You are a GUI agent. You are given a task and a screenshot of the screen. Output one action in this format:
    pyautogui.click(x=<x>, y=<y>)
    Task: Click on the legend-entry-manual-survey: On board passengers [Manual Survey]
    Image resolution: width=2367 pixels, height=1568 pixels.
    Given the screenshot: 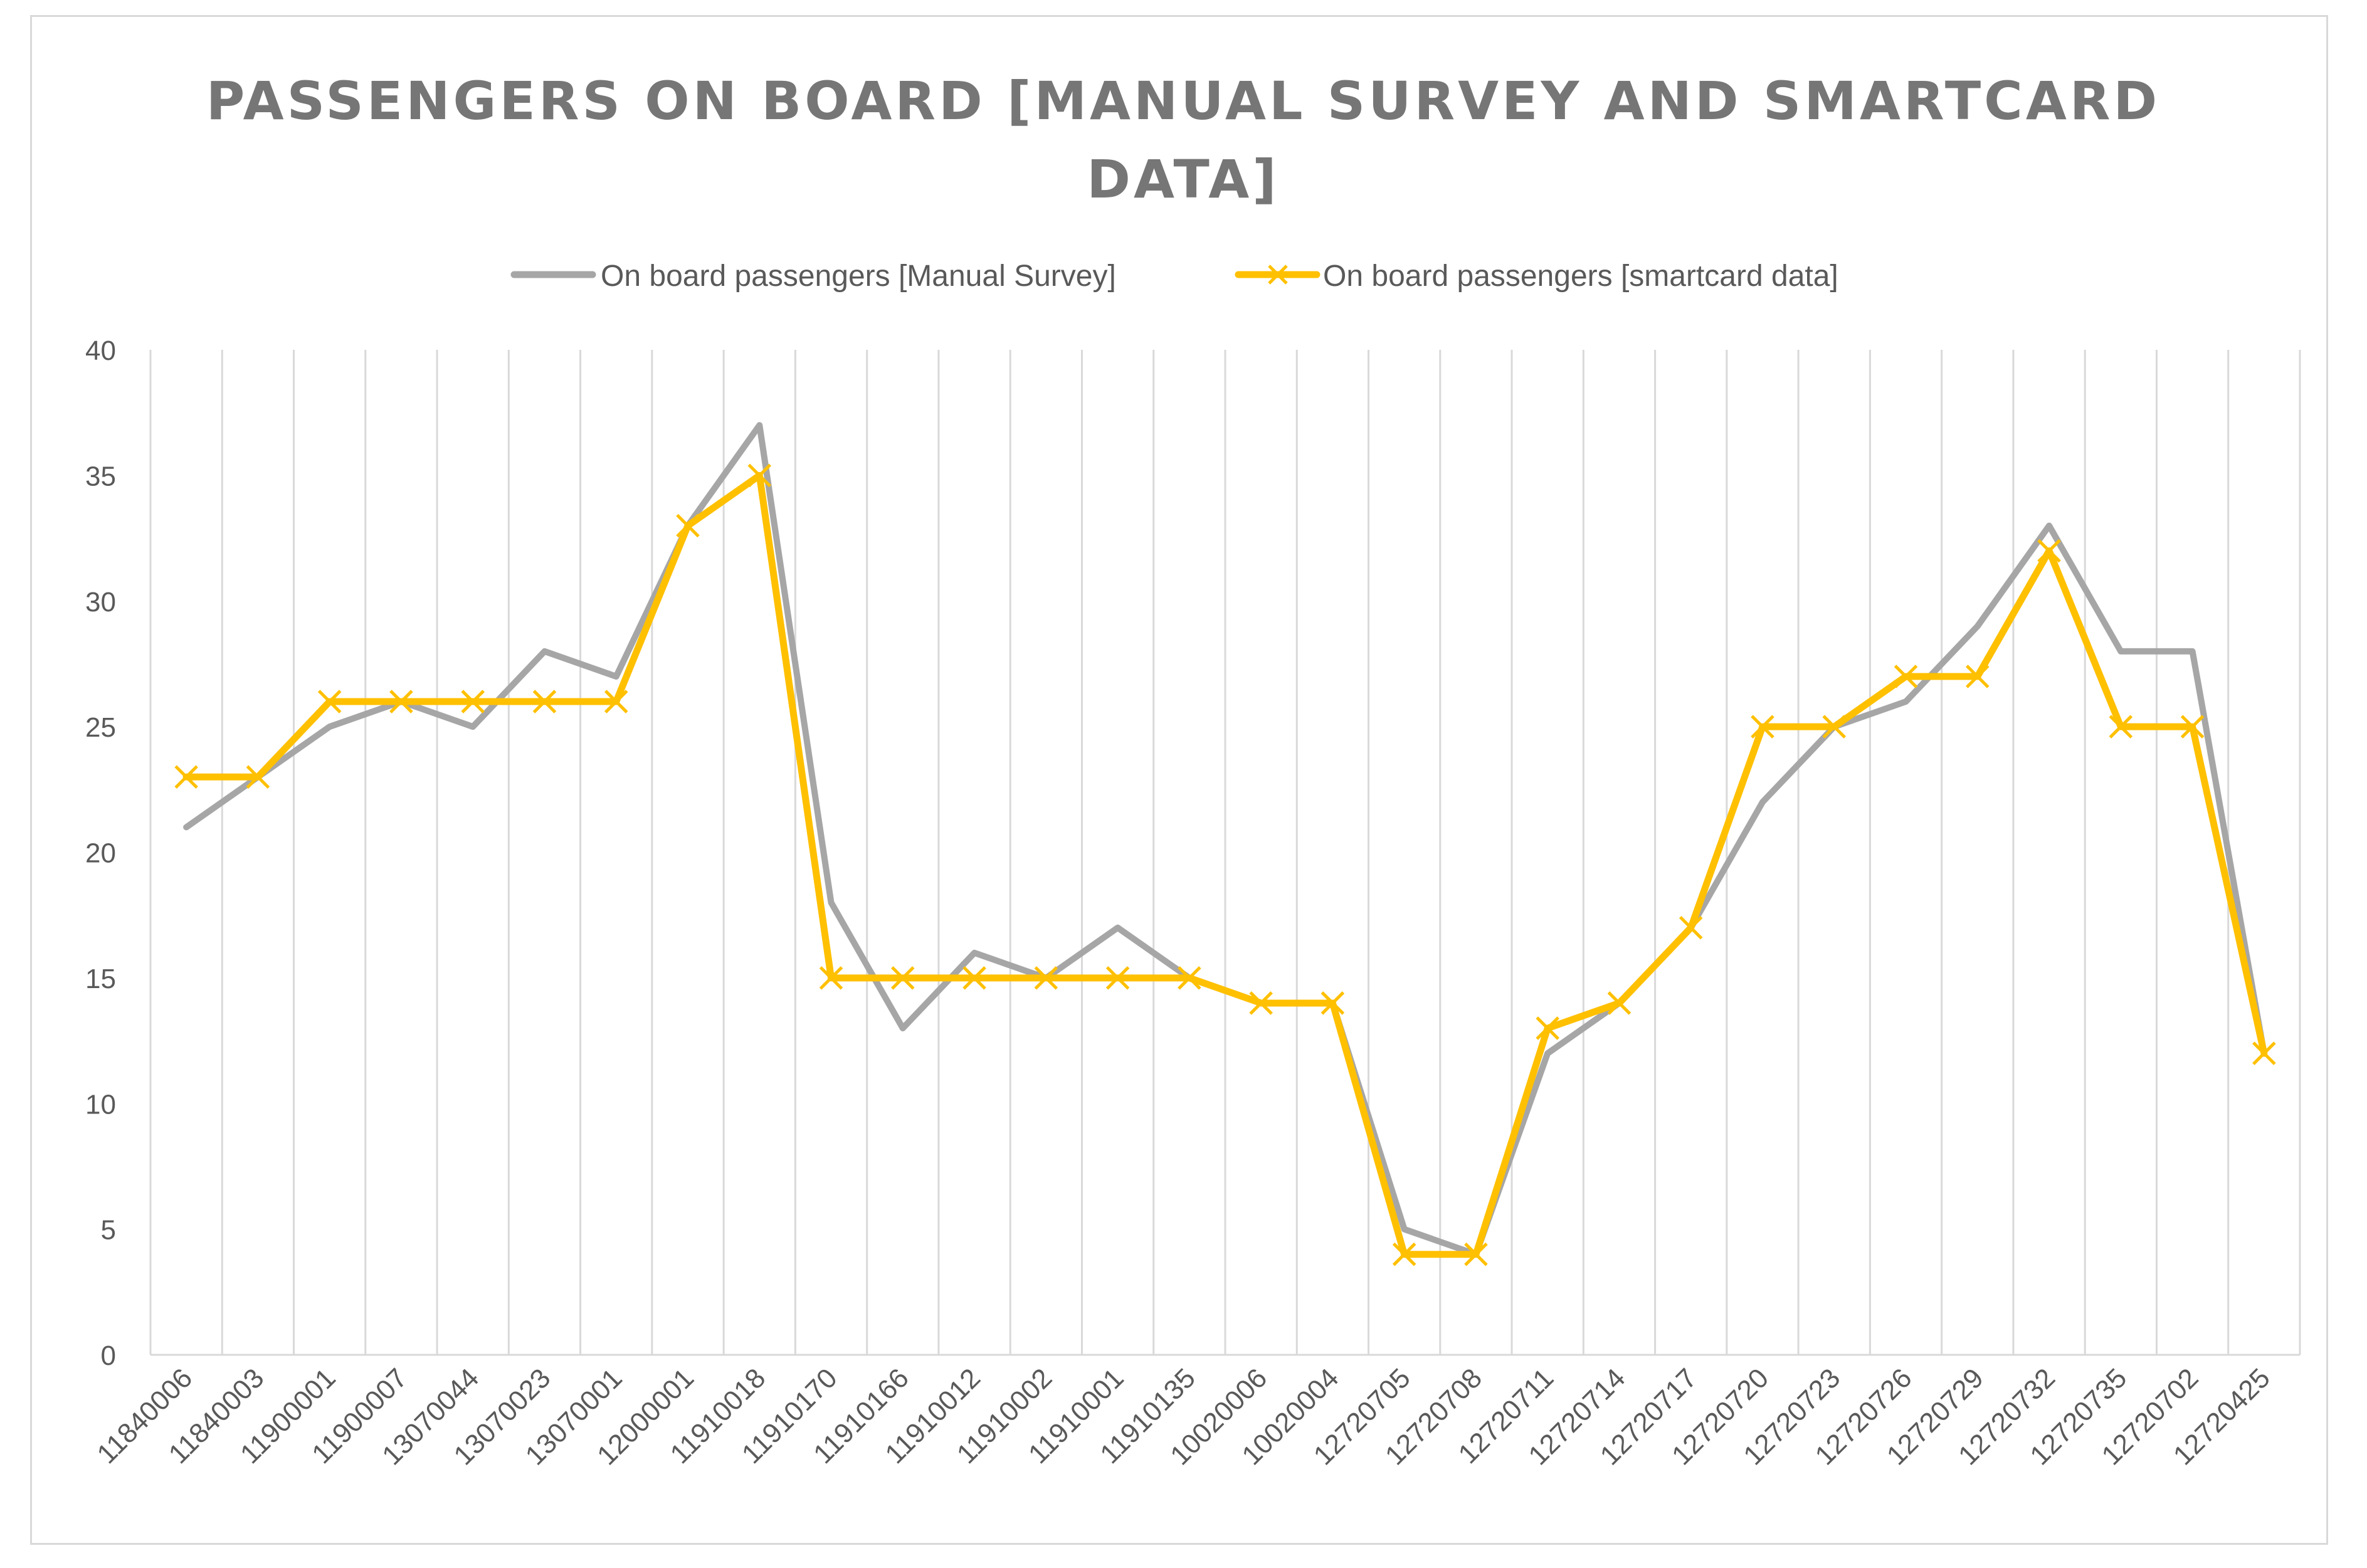 What is the action you would take?
    pyautogui.click(x=813, y=276)
    